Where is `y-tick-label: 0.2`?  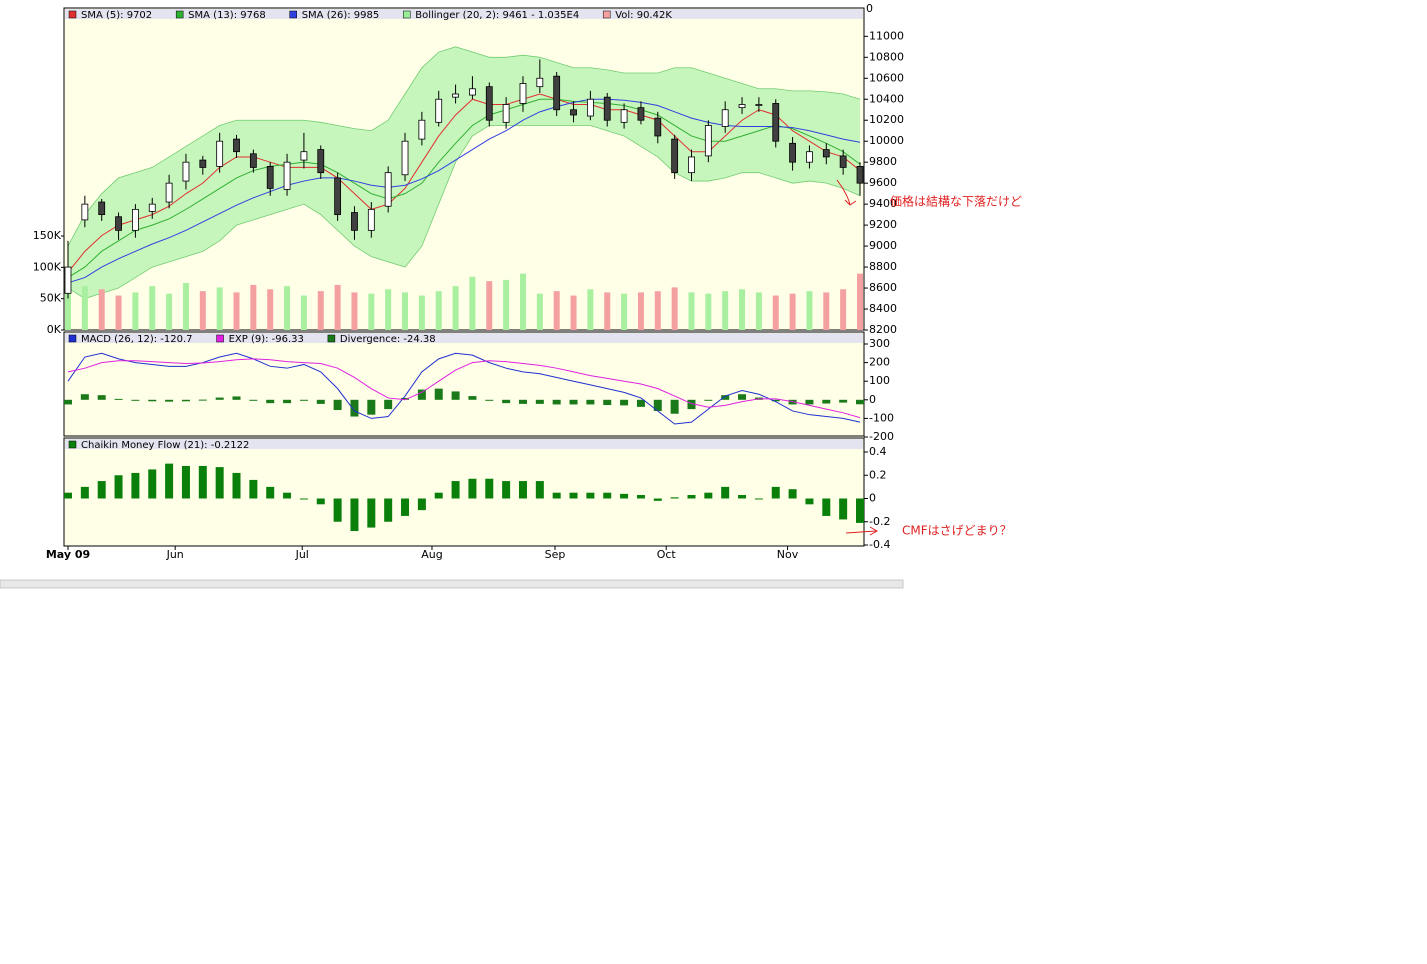
y-tick-label: 0.2 is located at coordinates (878, 474).